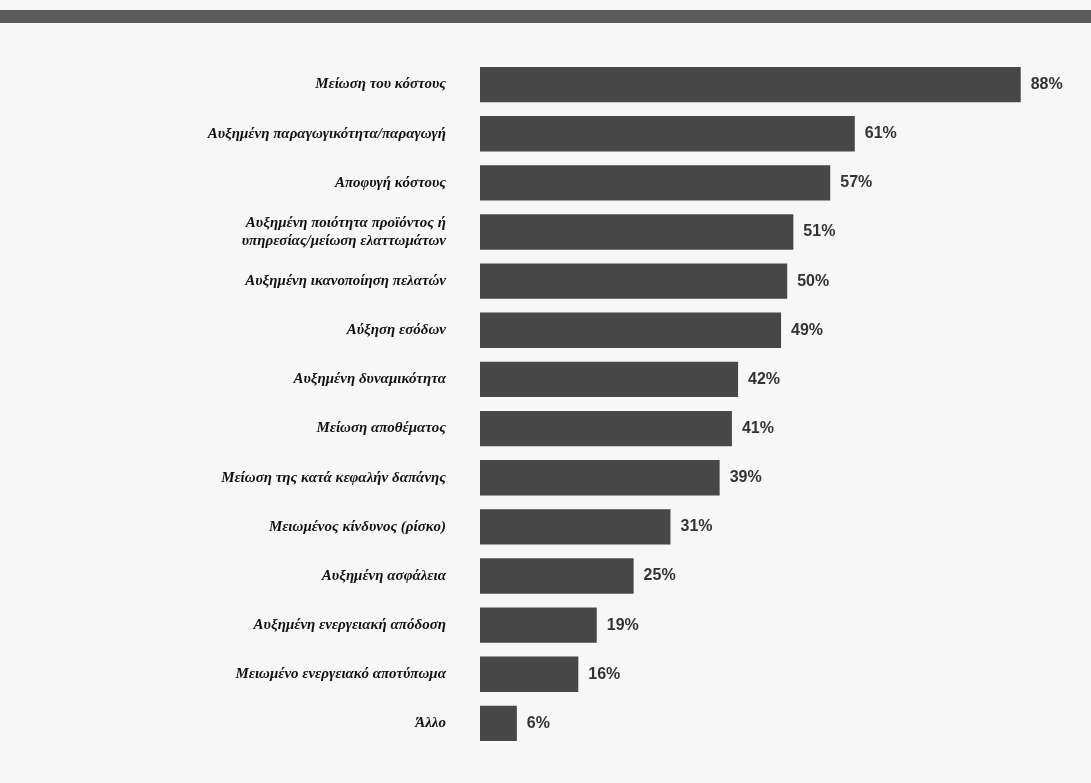 The height and width of the screenshot is (783, 1091). What do you see at coordinates (696, 526) in the screenshot?
I see `data-label: 31%` at bounding box center [696, 526].